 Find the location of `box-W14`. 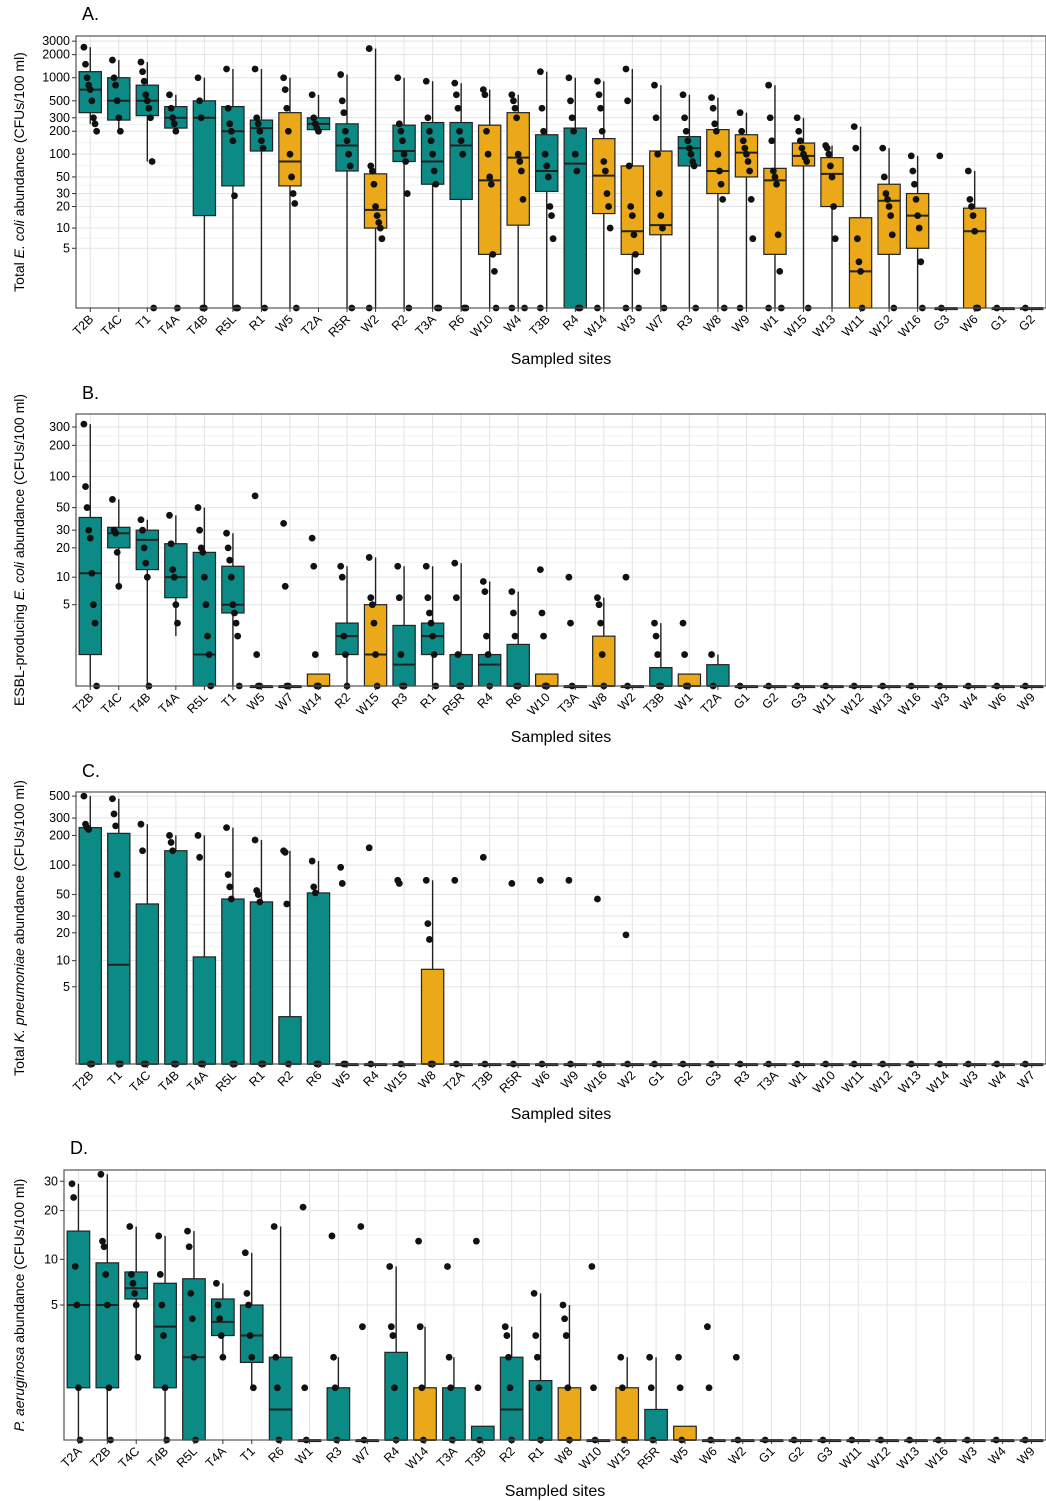

box-W14 is located at coordinates (425, 1383).